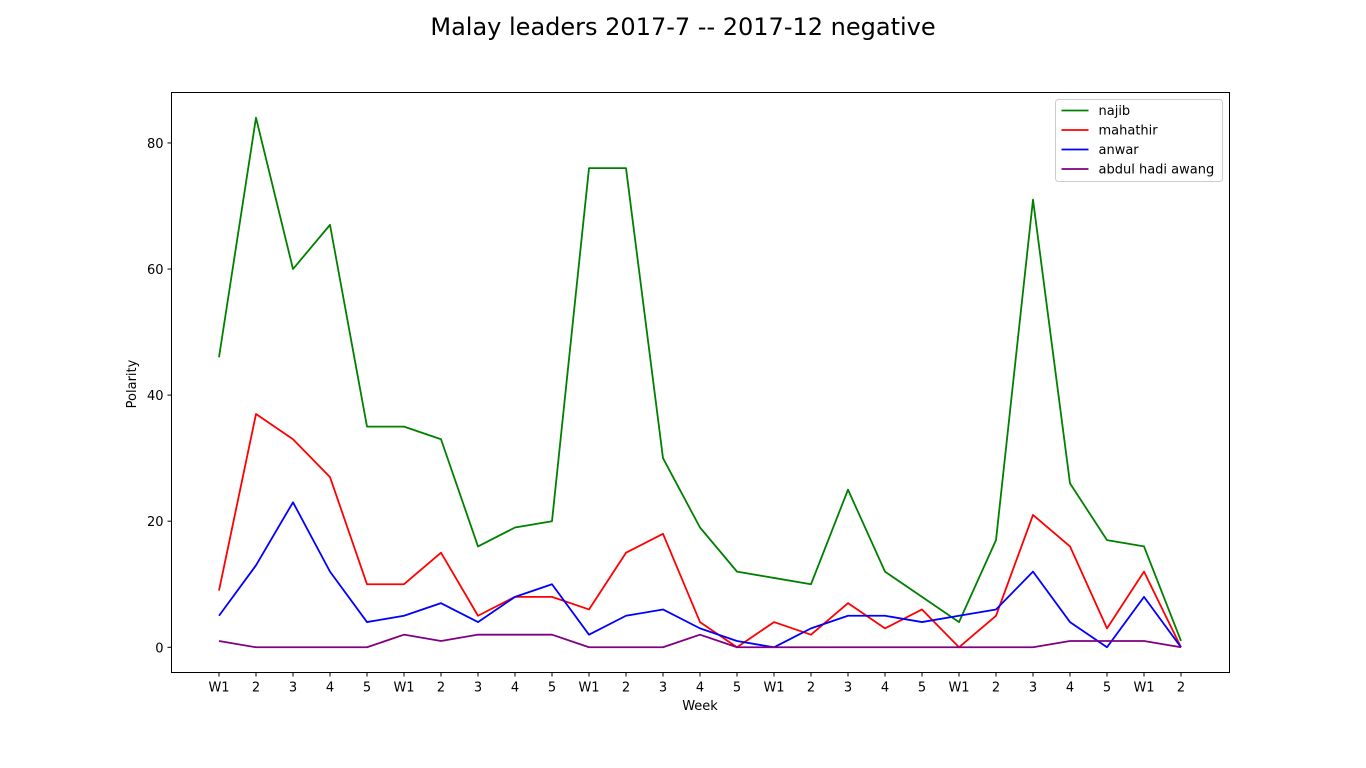  I want to click on y-tick-label: 0, so click(159, 648).